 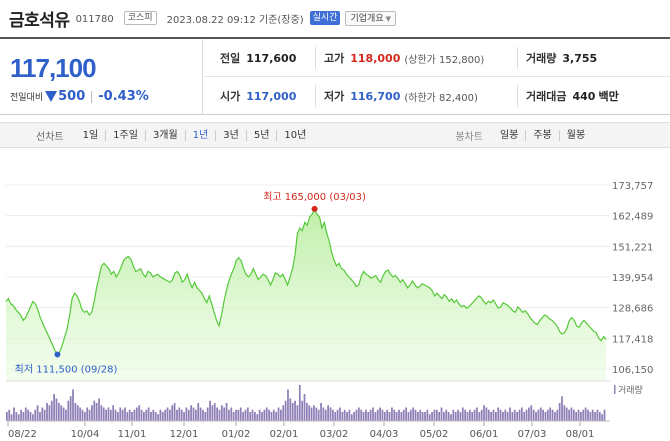 I want to click on y-tick-label: 128,686, so click(x=632, y=309).